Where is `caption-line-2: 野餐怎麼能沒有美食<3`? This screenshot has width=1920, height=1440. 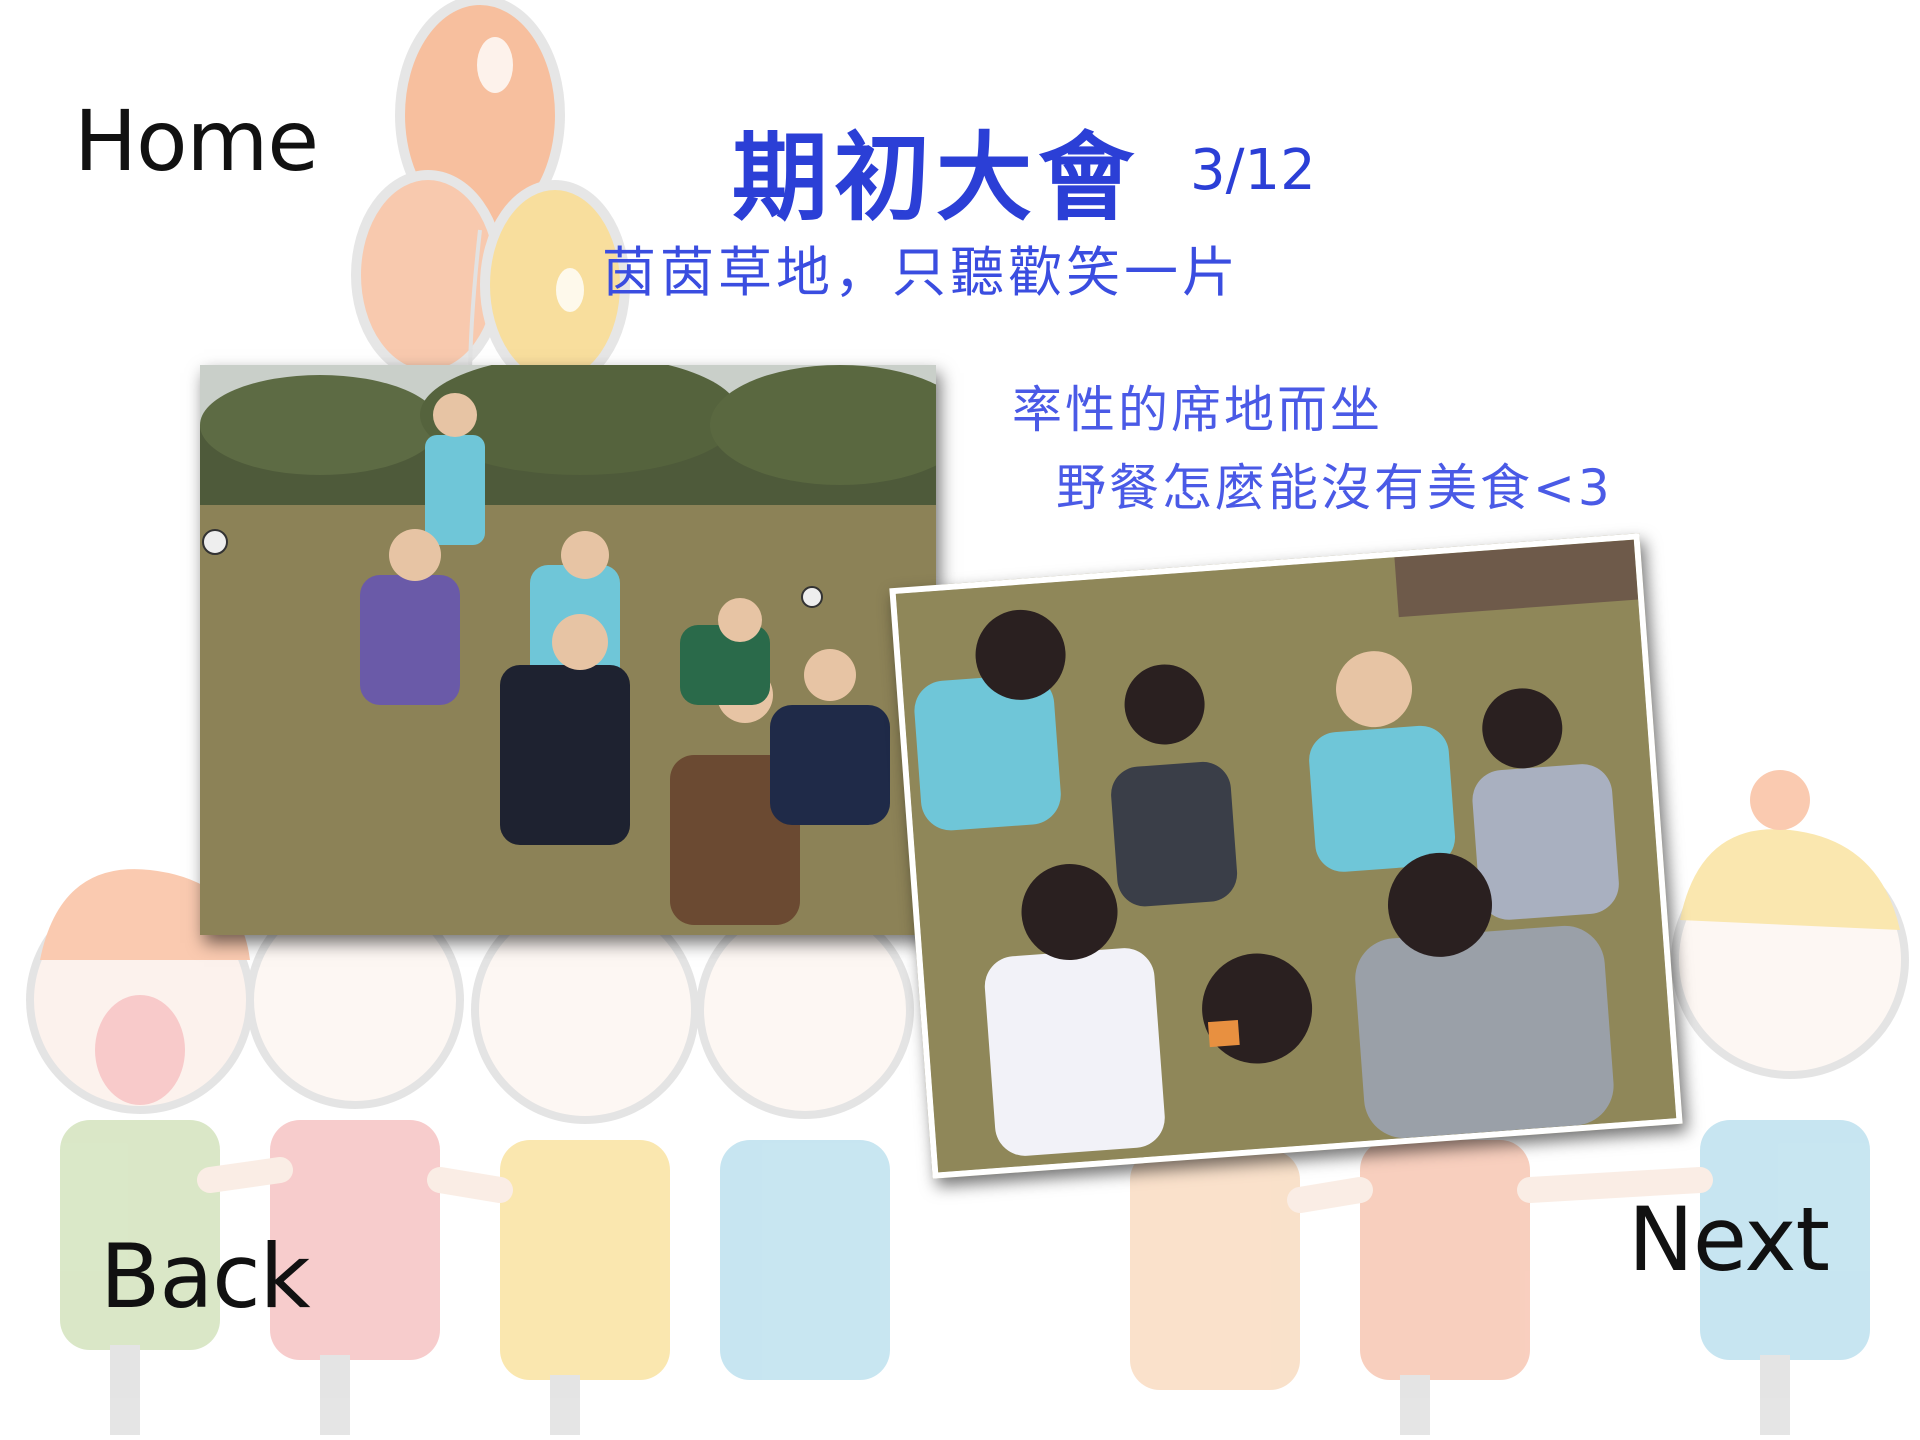 caption-line-2: 野餐怎麼能沒有美食<3 is located at coordinates (1334, 488).